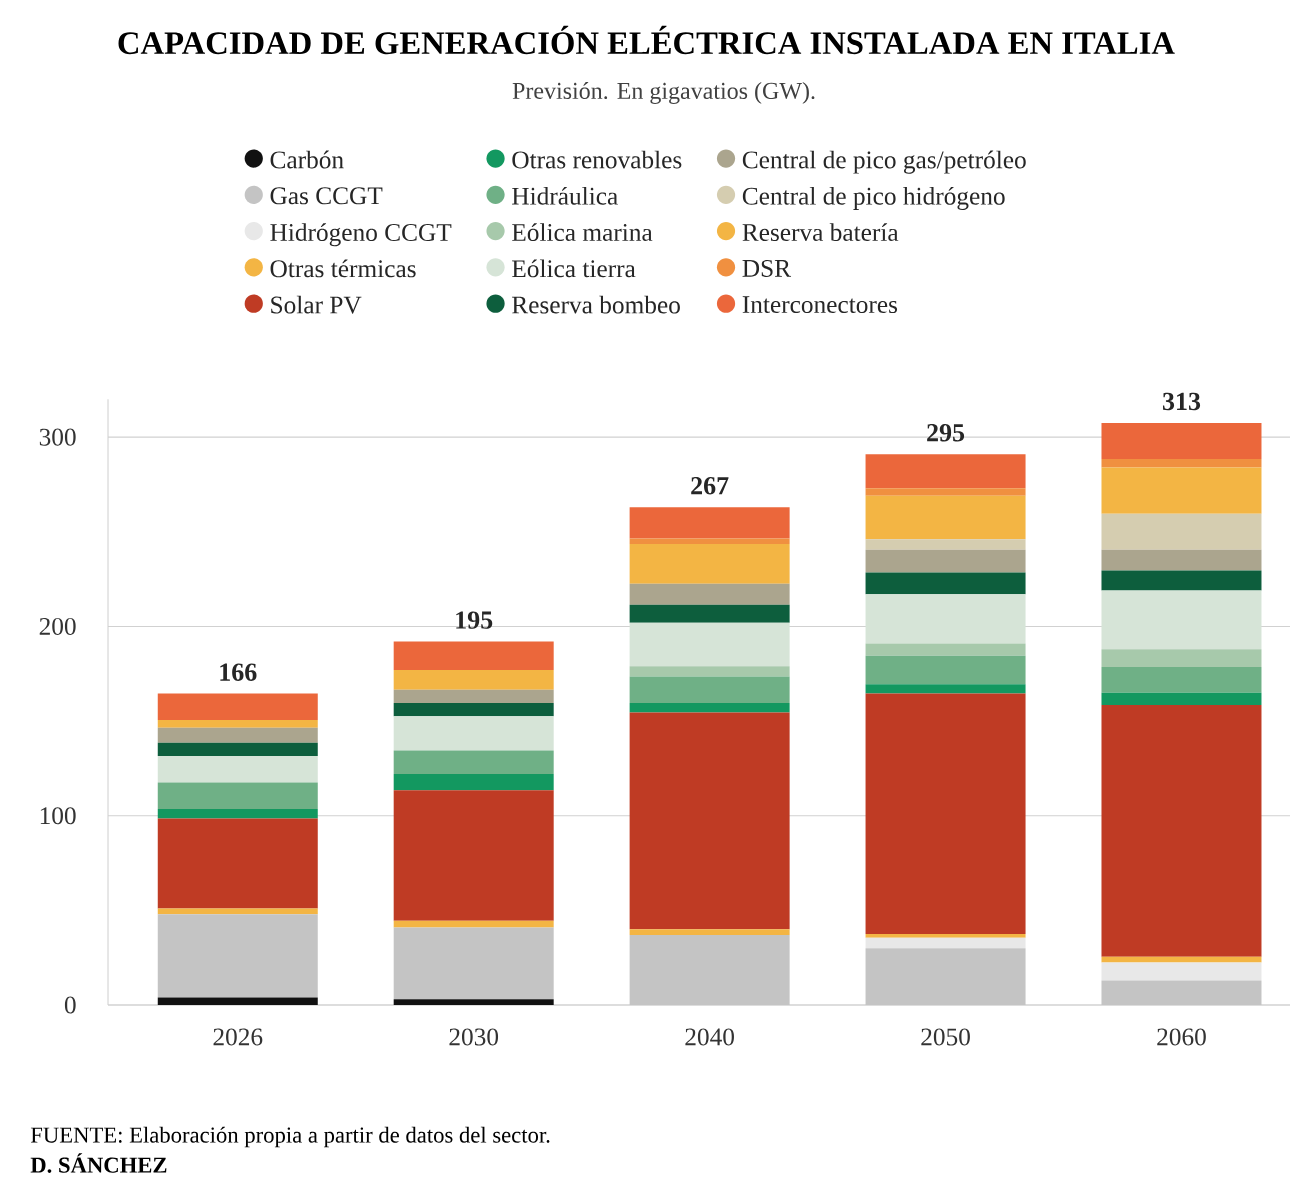 The image size is (1292, 1200). What do you see at coordinates (58, 816) in the screenshot?
I see `y-tick-label: 100` at bounding box center [58, 816].